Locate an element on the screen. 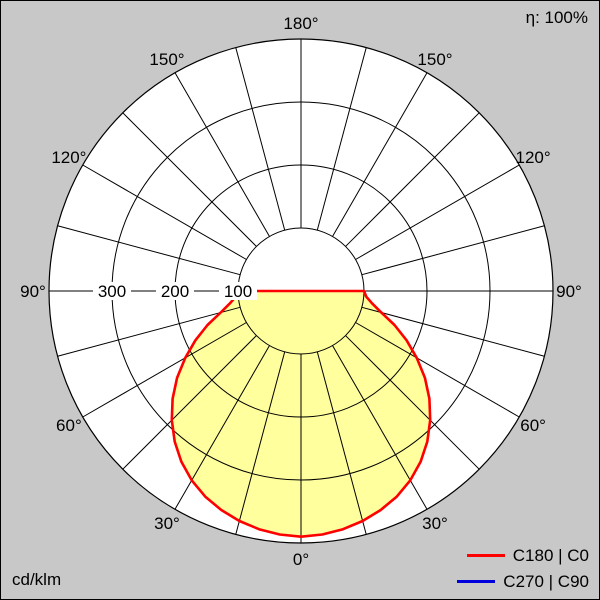 The image size is (600, 600). legend-label-c90: C270 | C90 is located at coordinates (546, 581).